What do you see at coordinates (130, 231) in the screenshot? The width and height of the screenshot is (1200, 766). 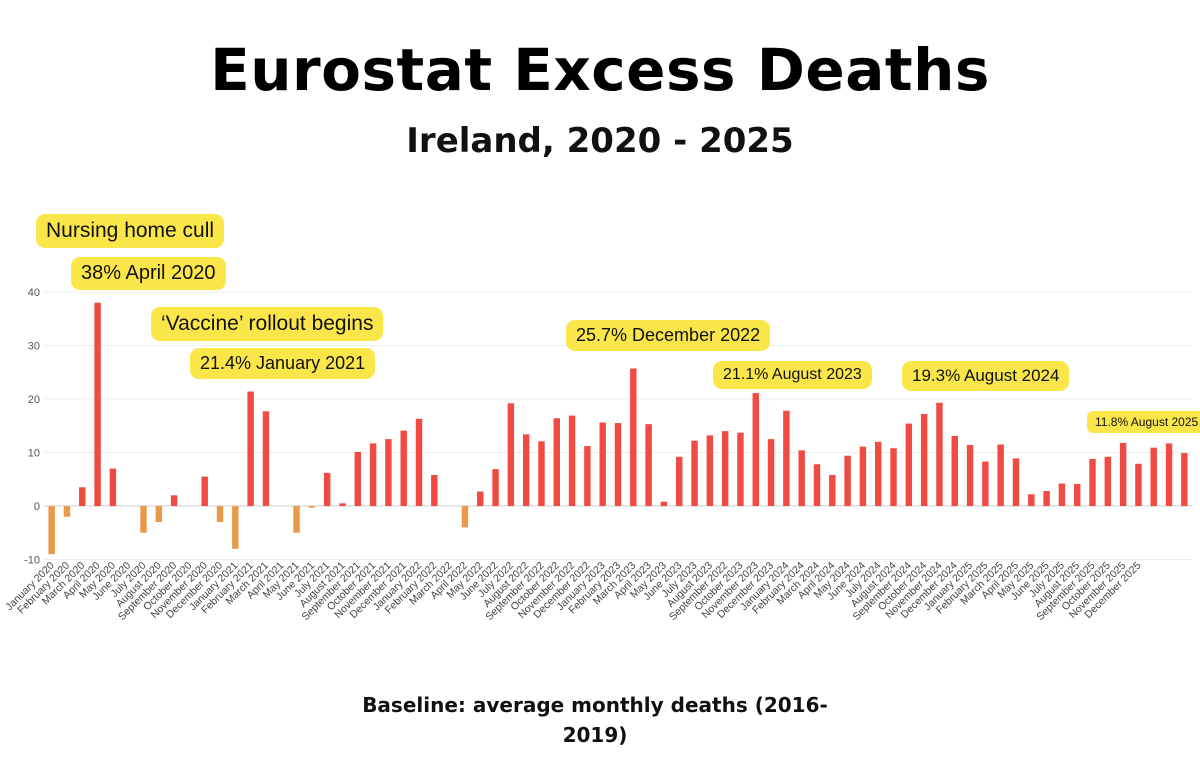 I see `annotation-nursing-home: Nursing home cull` at bounding box center [130, 231].